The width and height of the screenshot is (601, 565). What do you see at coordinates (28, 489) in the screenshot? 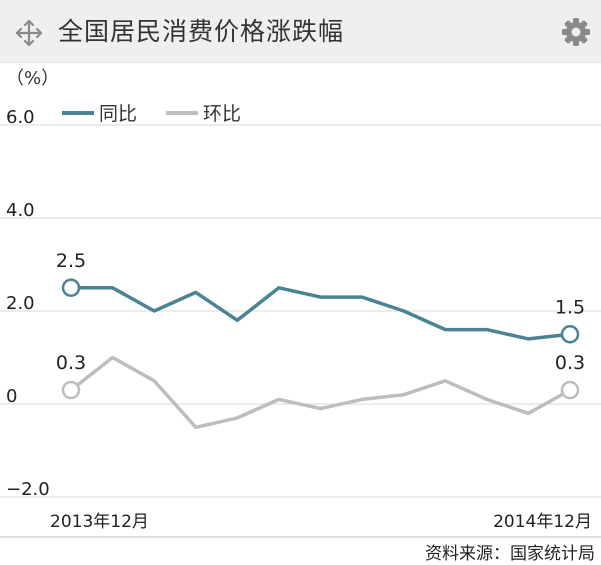
I see `y-tick-label: −2.0` at bounding box center [28, 489].